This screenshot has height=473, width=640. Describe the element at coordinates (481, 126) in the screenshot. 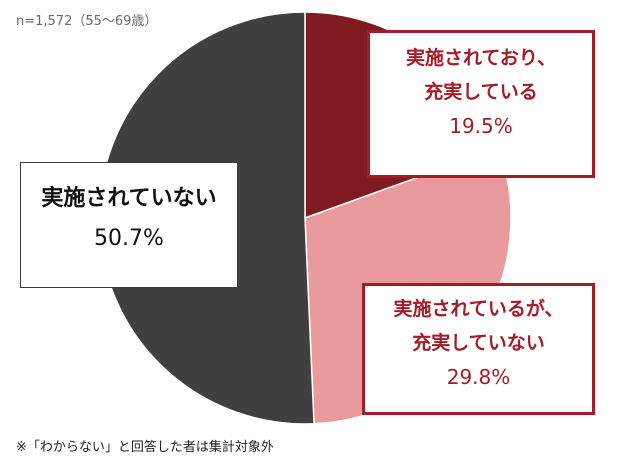

I see `callout-value: 19.5%` at that location.